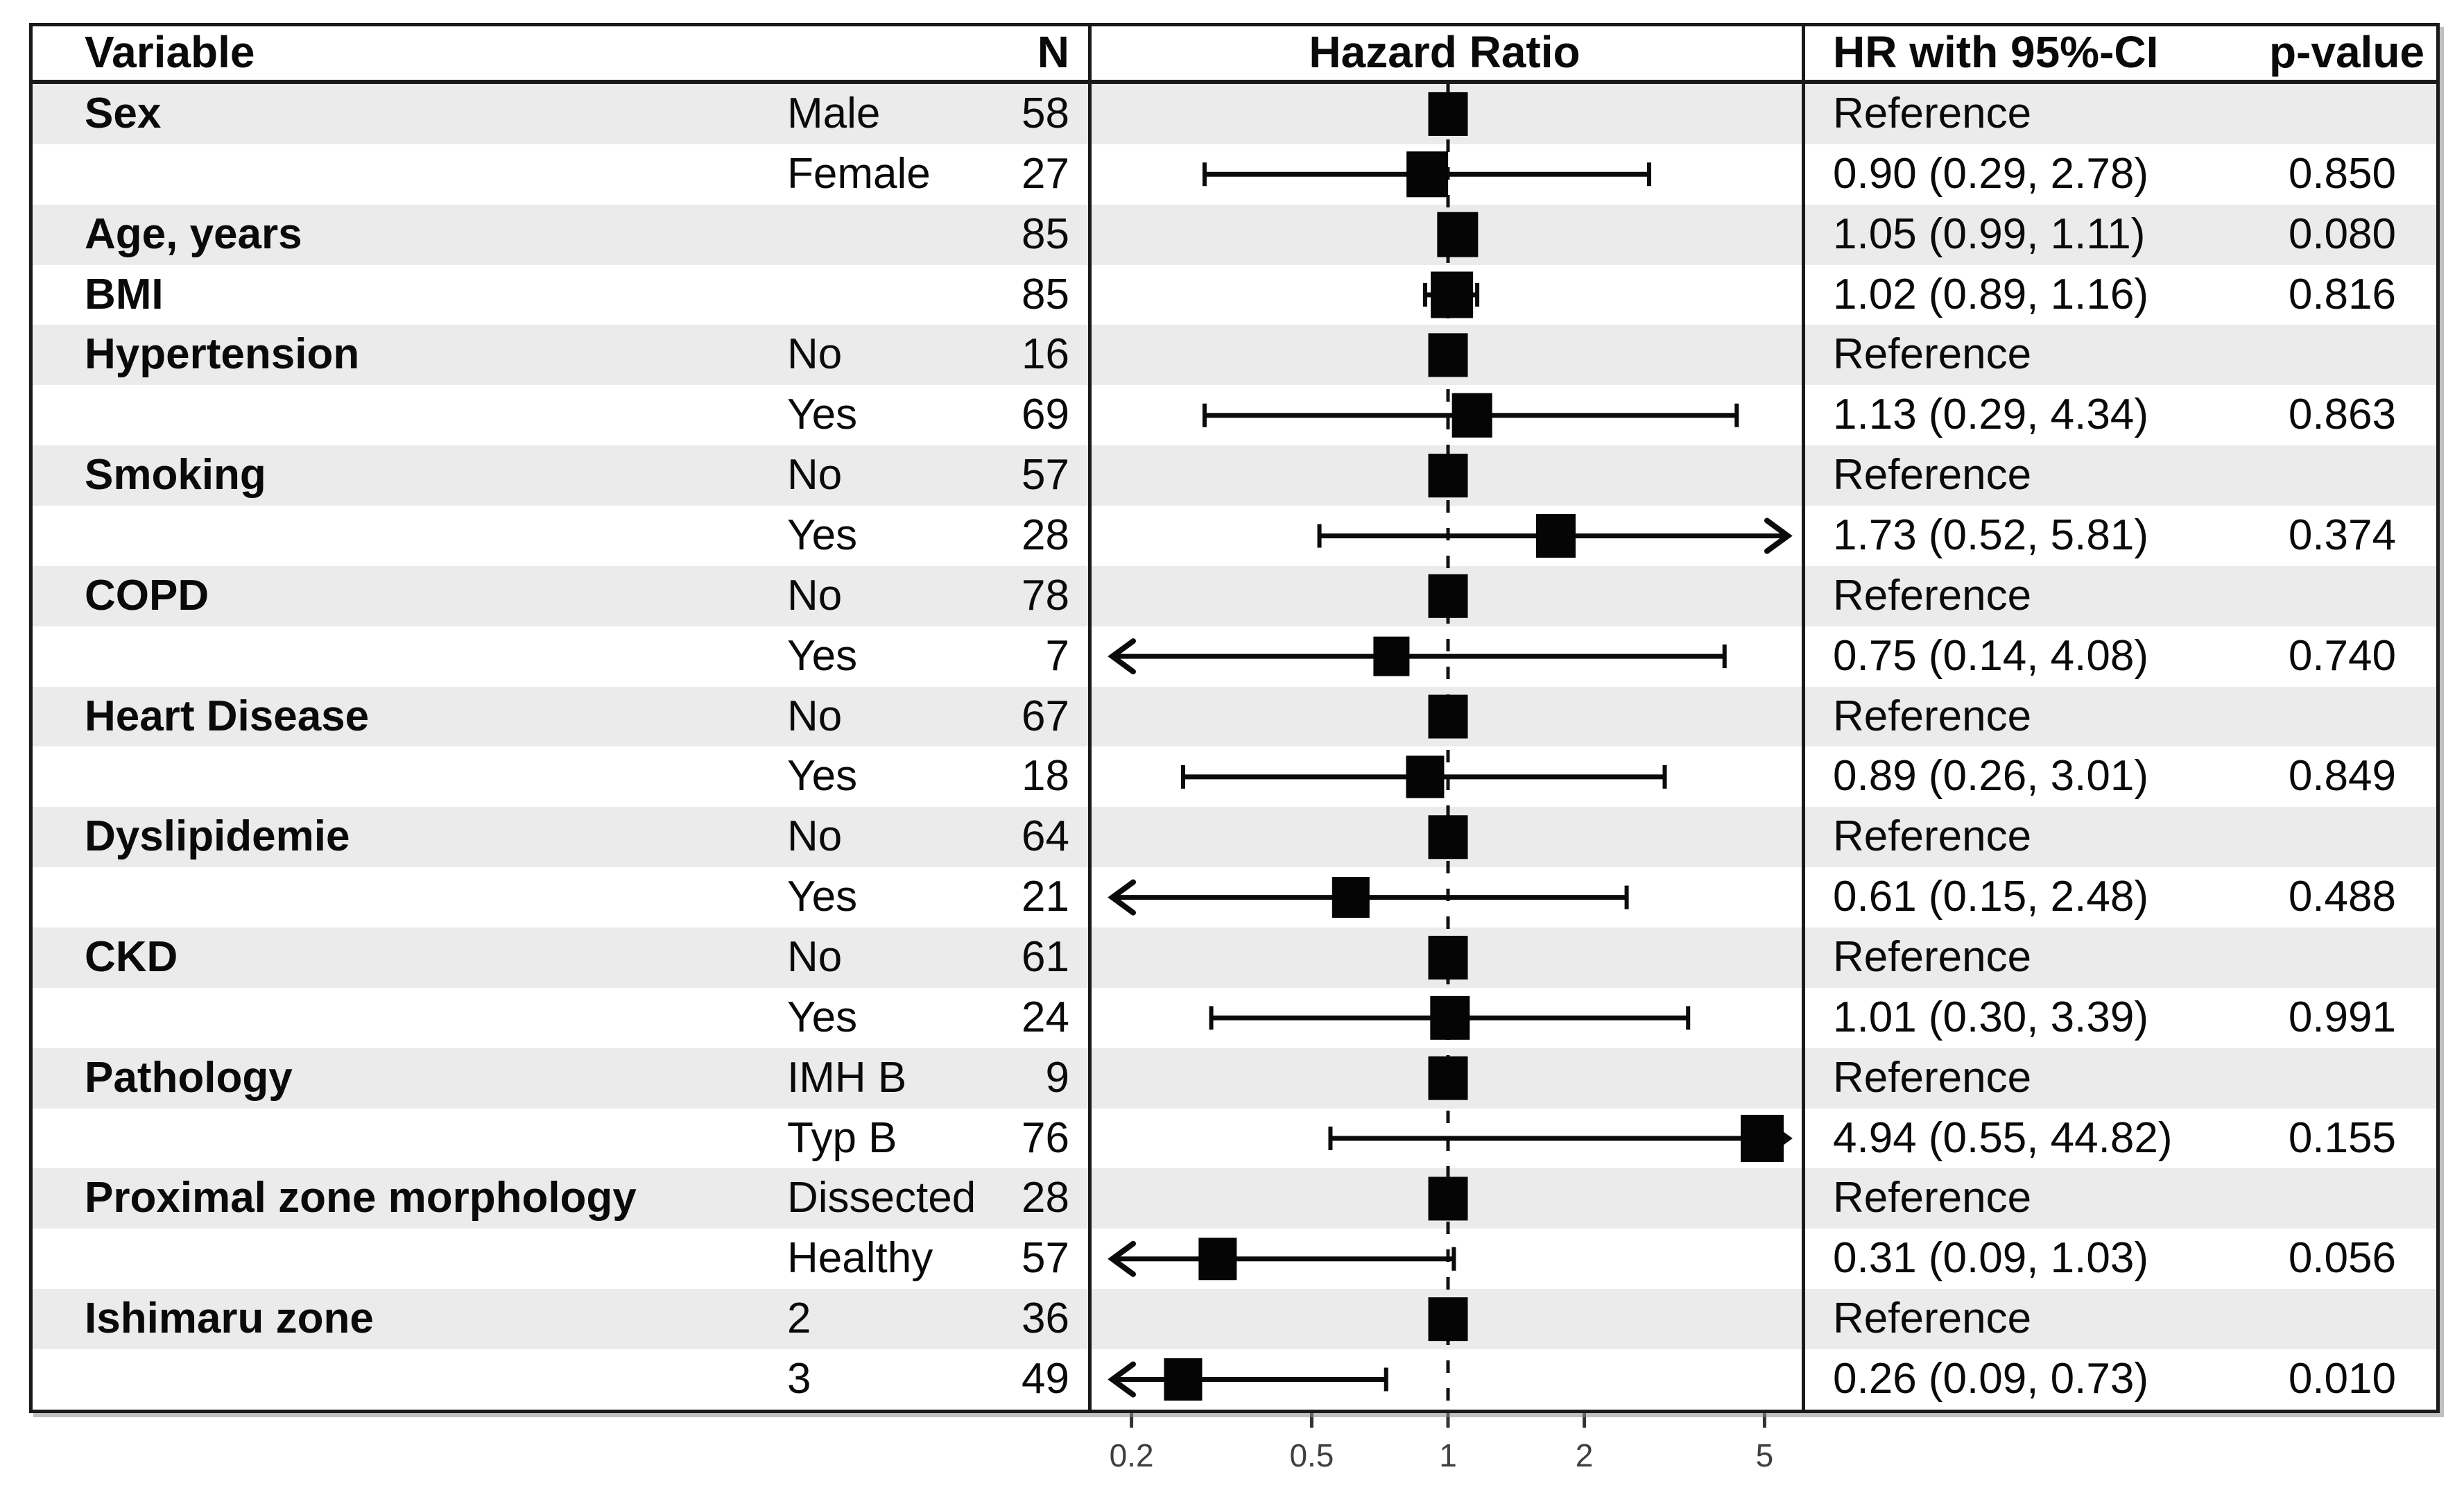  What do you see at coordinates (170, 52) in the screenshot?
I see `column-header-variable: Variable` at bounding box center [170, 52].